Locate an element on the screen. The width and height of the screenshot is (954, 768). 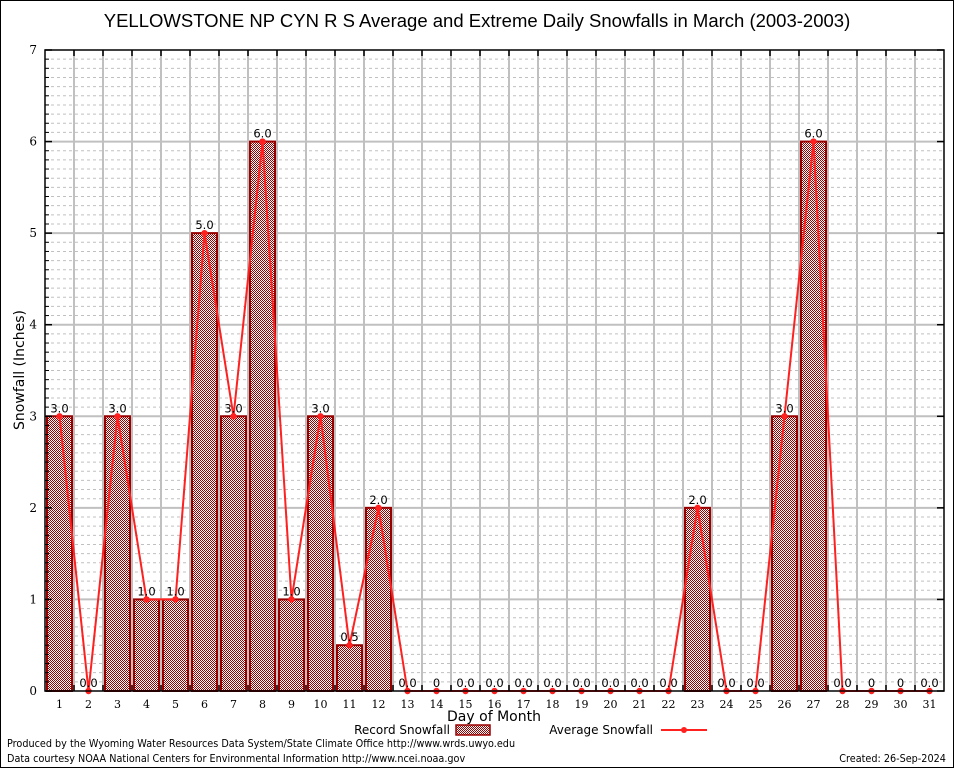
data-label-day-29: 0 is located at coordinates (871, 683).